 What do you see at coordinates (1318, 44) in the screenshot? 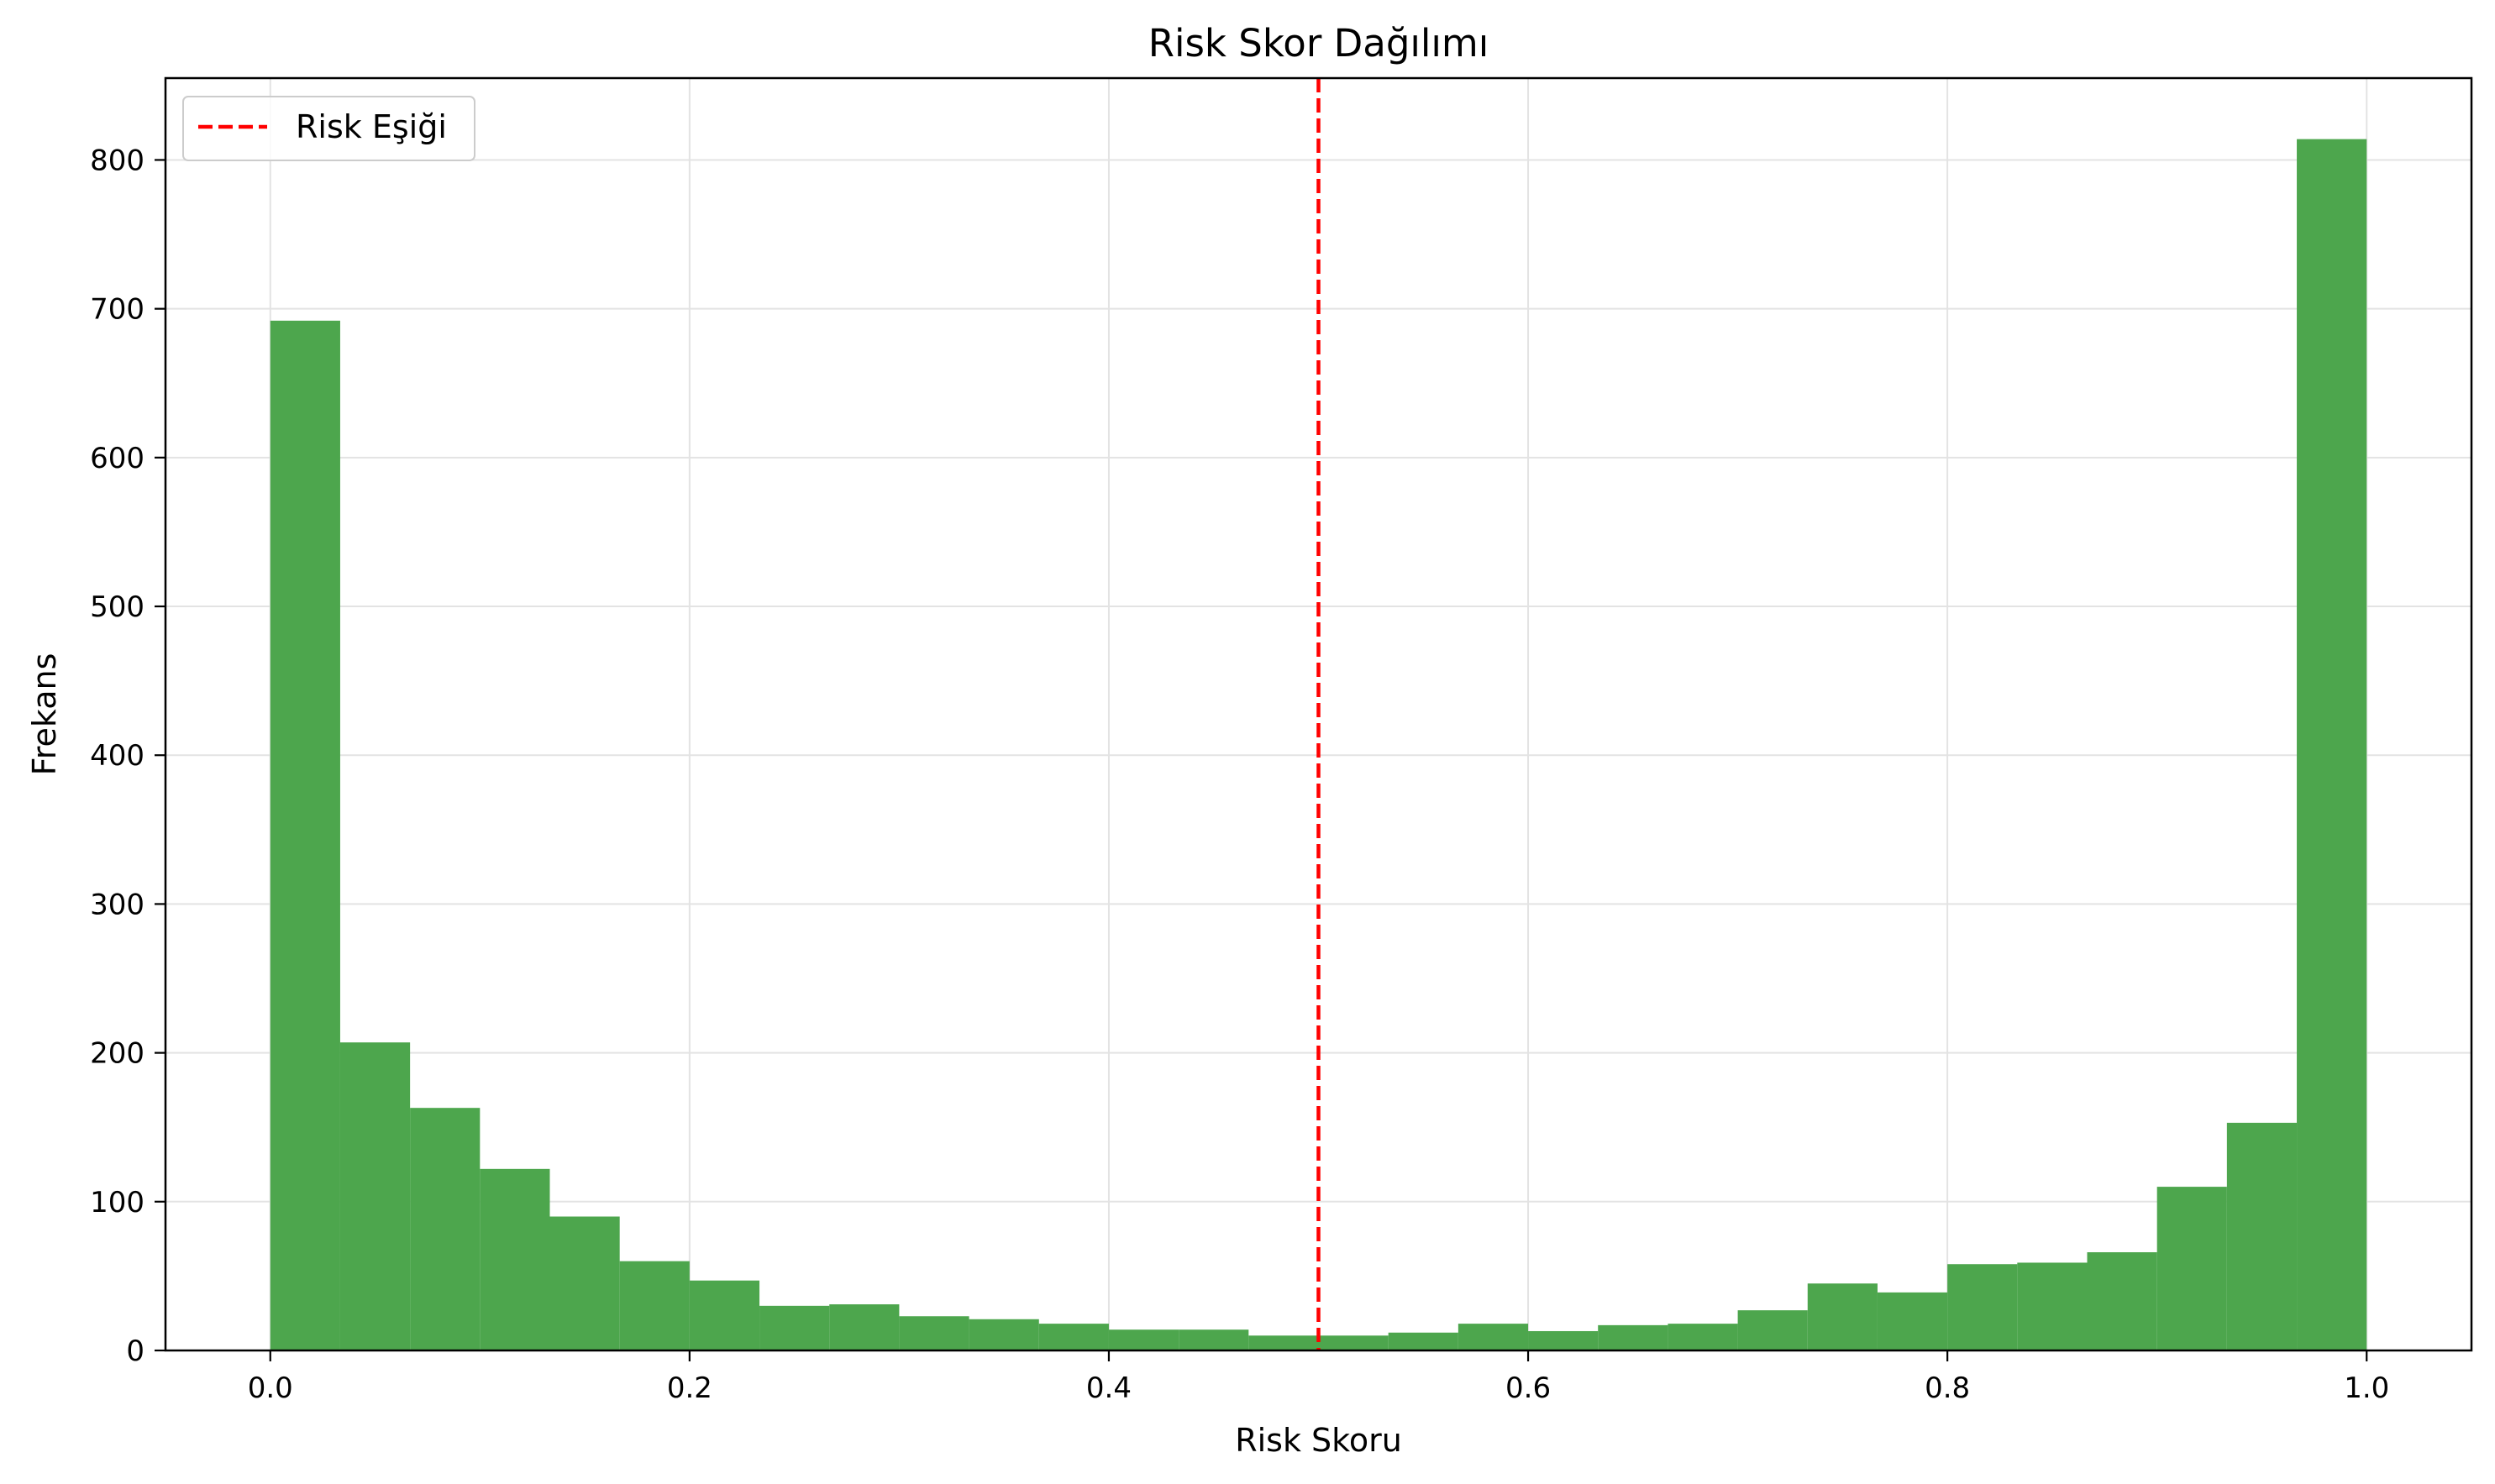
I see `chart-title: Risk Skor Dağılımı` at bounding box center [1318, 44].